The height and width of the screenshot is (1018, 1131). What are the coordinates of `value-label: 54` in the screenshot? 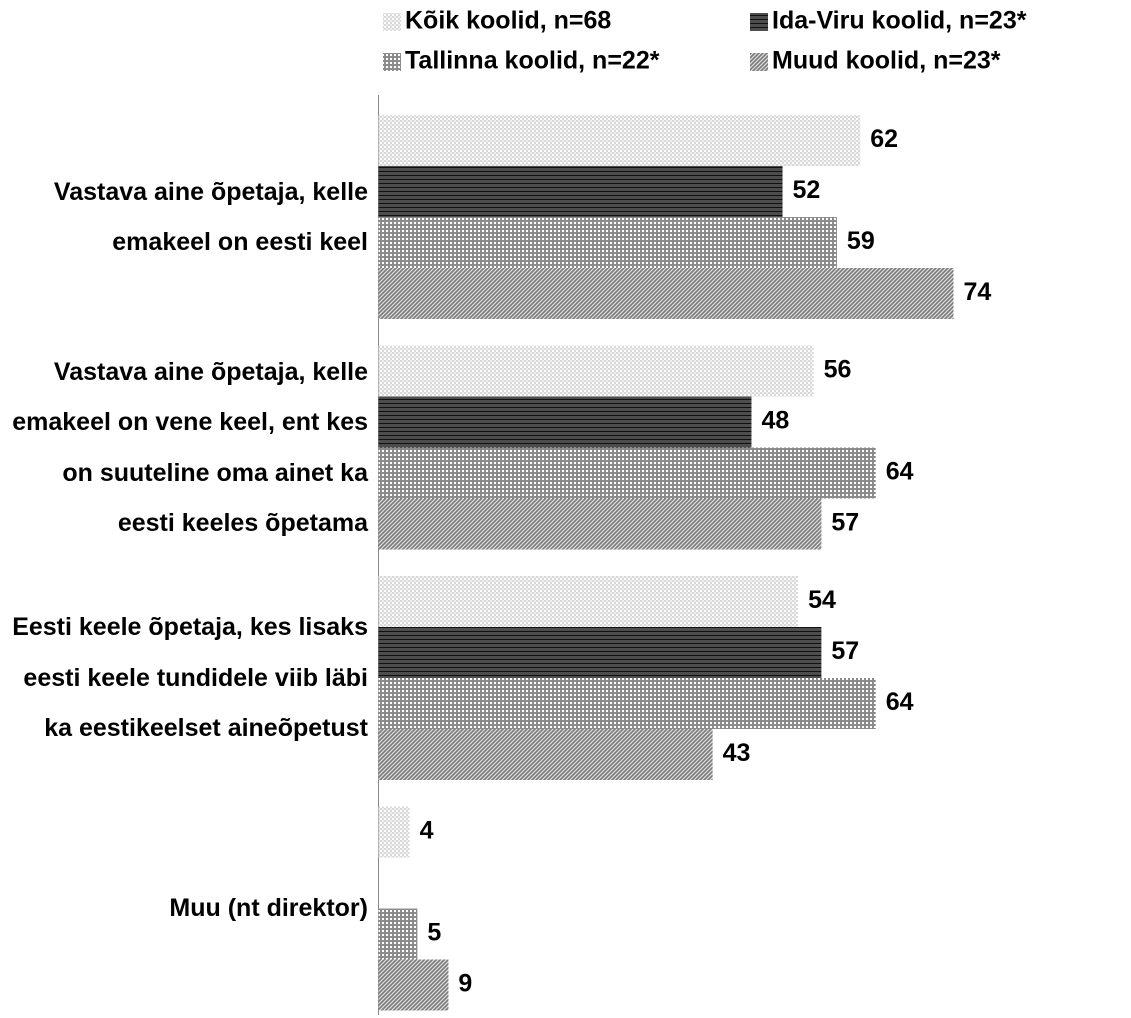 It's located at (822, 600).